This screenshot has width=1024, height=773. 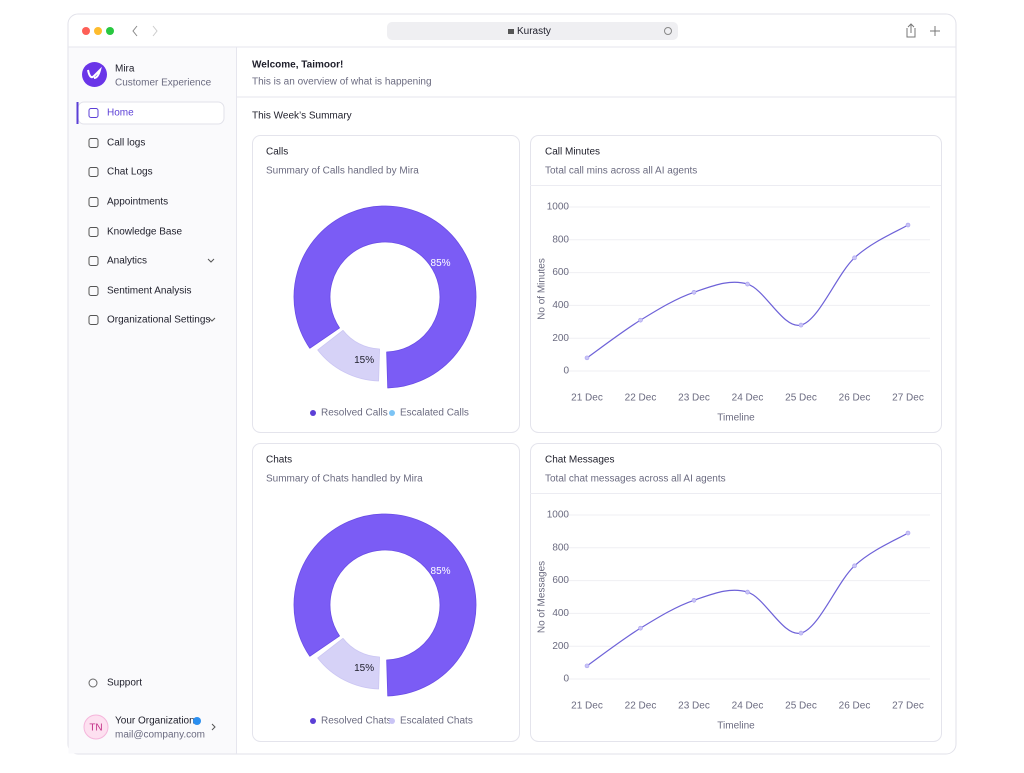 I want to click on nav-item: Chat Logs, so click(x=130, y=172).